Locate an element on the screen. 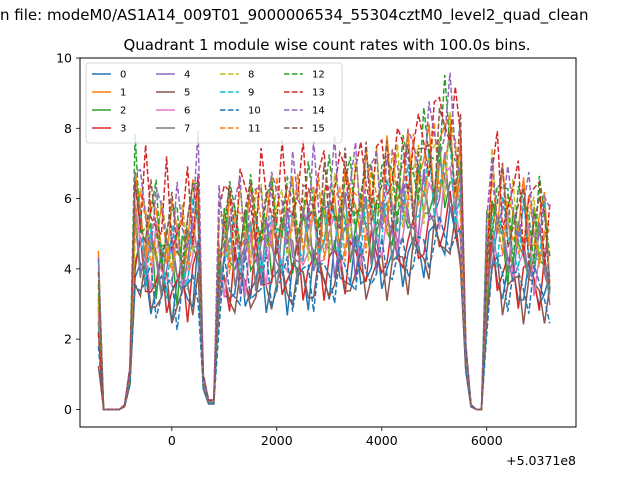  y-tick-label: 10 is located at coordinates (64, 58).